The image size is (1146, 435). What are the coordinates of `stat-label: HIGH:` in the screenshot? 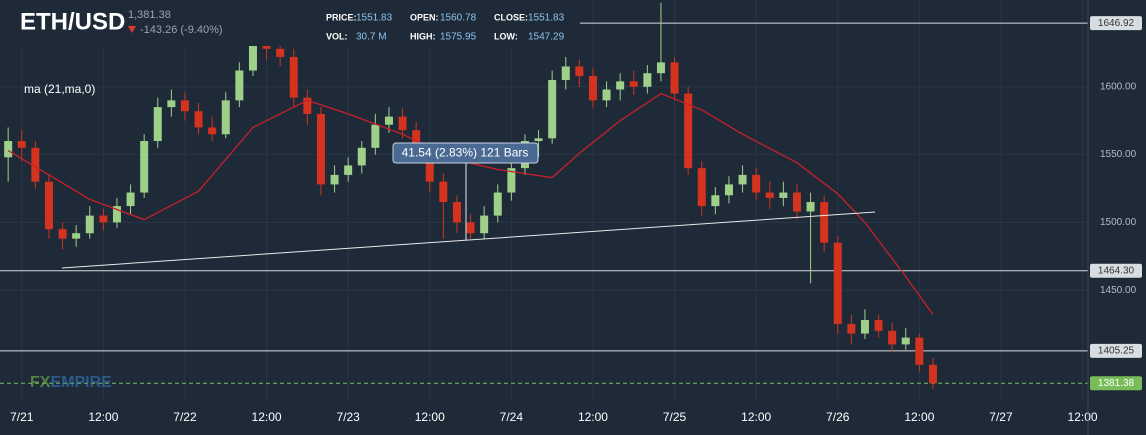 It's located at (423, 36).